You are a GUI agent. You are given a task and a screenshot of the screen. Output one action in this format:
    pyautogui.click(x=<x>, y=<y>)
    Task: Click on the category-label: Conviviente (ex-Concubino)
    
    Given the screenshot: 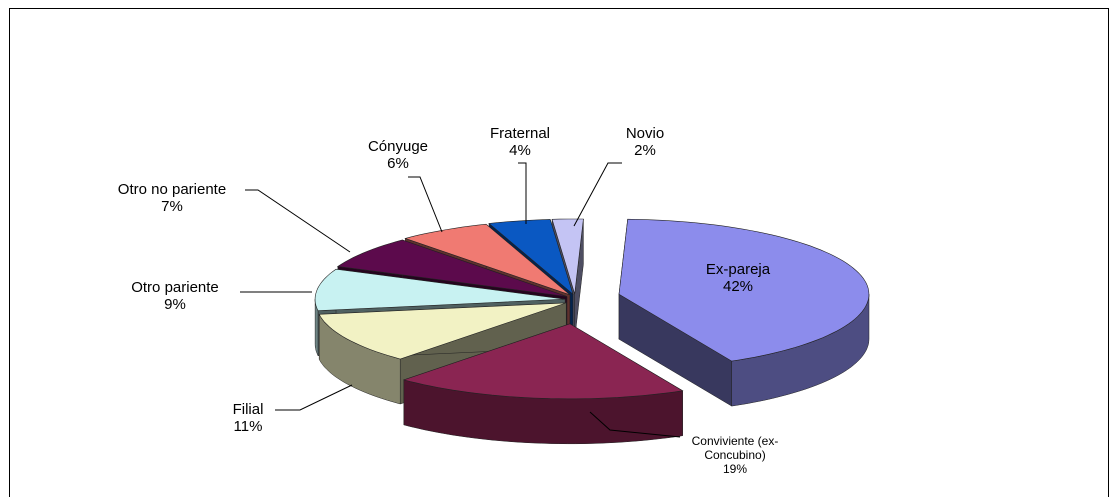 What is the action you would take?
    pyautogui.click(x=735, y=448)
    